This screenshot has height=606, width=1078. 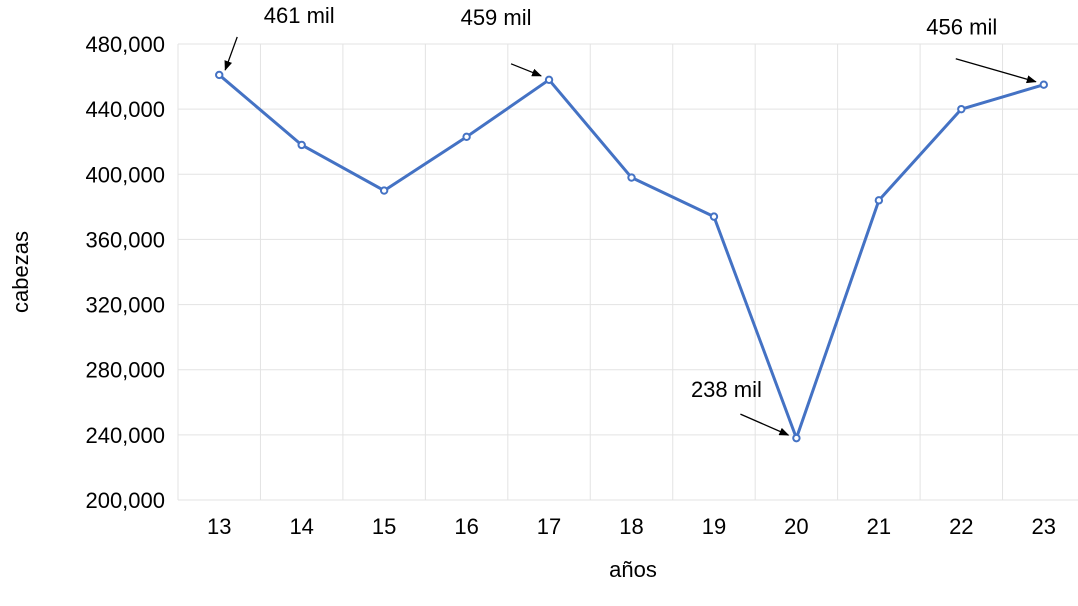 I want to click on x-axis-title: años, so click(x=633, y=569).